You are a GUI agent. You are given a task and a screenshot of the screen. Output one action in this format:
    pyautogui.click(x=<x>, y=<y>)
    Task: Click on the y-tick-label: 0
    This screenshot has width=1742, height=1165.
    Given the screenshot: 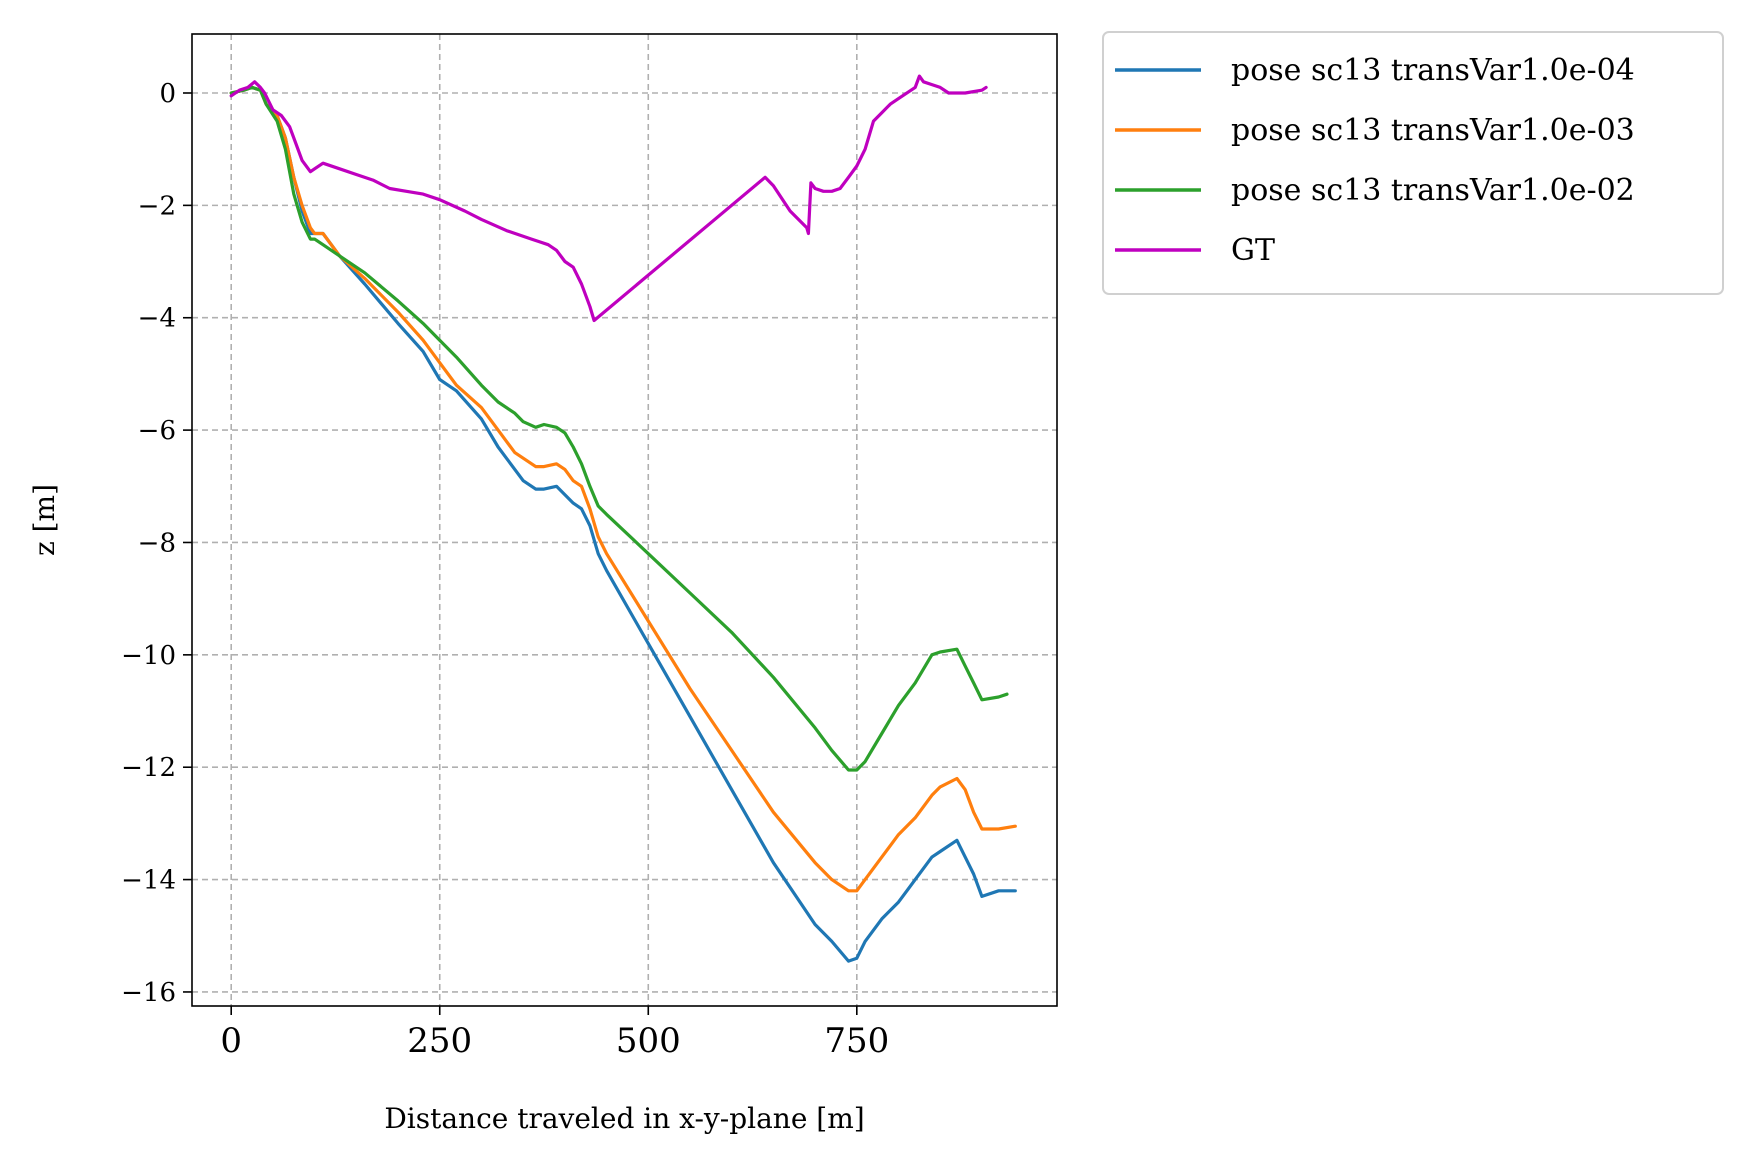 What is the action you would take?
    pyautogui.click(x=167, y=94)
    